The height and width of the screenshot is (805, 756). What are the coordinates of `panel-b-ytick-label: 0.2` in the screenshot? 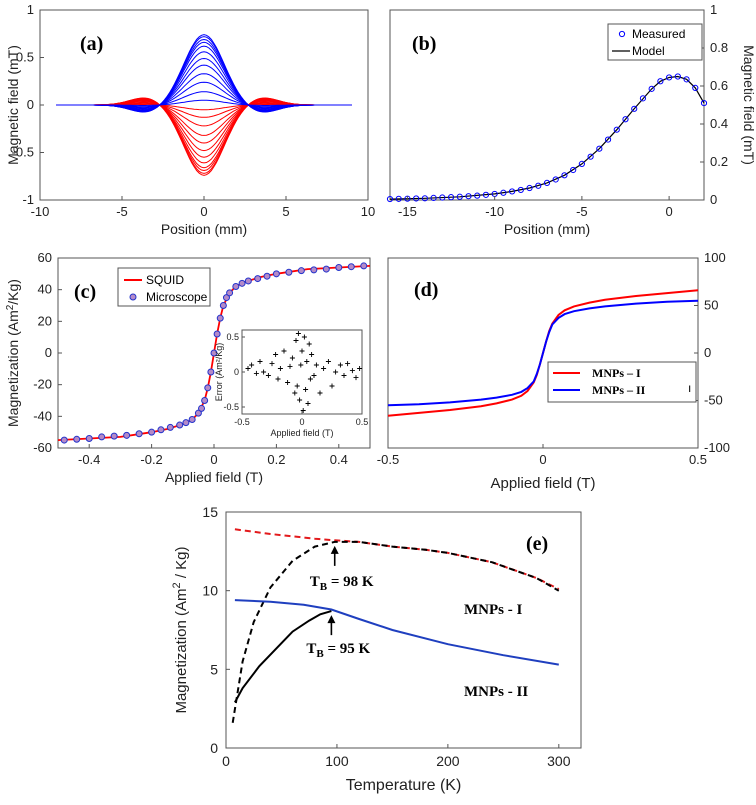 It's located at (719, 161).